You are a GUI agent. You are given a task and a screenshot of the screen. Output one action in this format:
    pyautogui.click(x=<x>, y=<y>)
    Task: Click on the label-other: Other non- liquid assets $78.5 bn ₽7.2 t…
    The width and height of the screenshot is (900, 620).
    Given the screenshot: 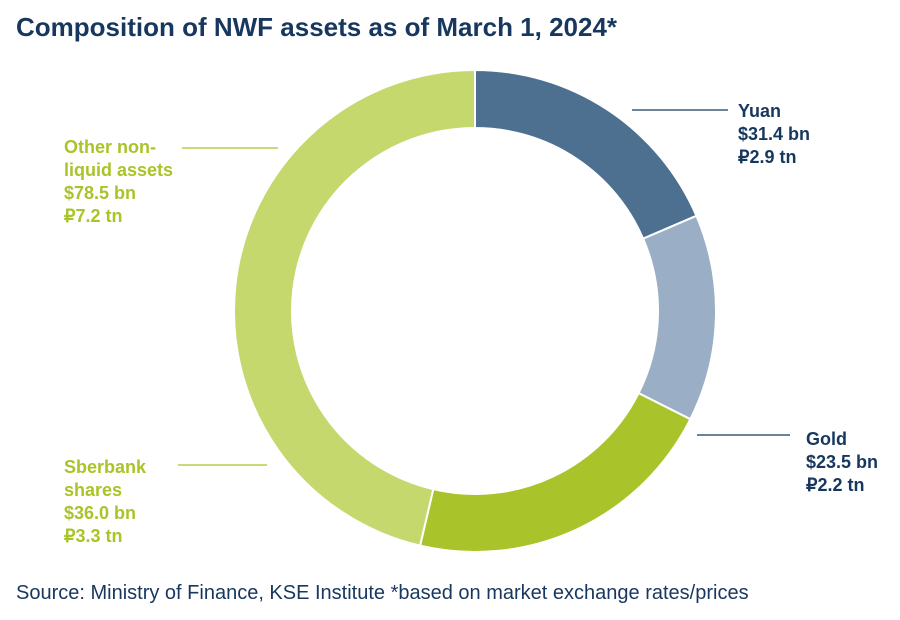 What is the action you would take?
    pyautogui.click(x=118, y=182)
    